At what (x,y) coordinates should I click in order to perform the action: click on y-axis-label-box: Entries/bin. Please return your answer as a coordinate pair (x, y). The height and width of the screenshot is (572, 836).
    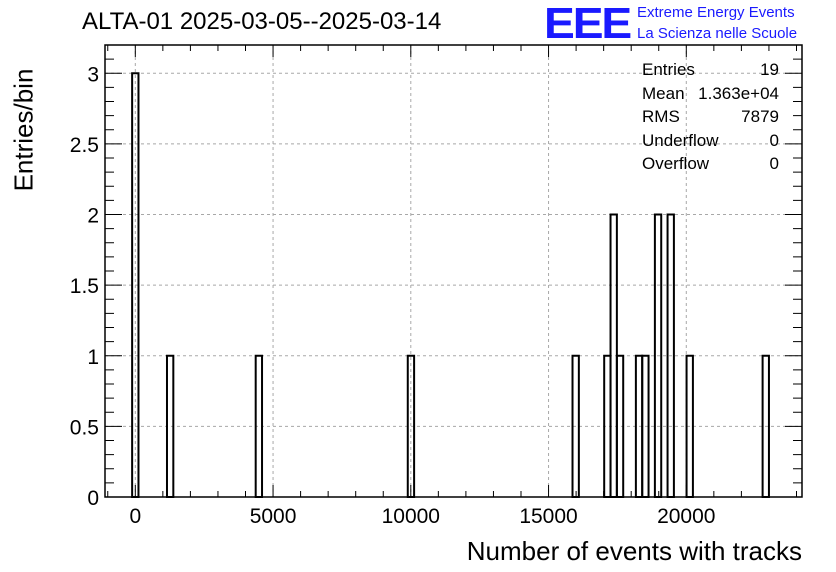
    Looking at the image, I should click on (24, 130).